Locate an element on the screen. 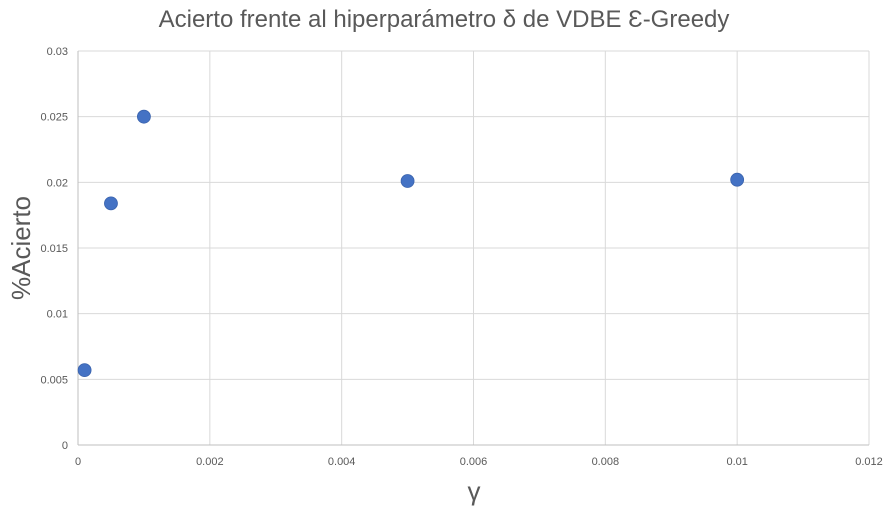 The height and width of the screenshot is (514, 889). y-tick-label: 0.03 is located at coordinates (57, 52).